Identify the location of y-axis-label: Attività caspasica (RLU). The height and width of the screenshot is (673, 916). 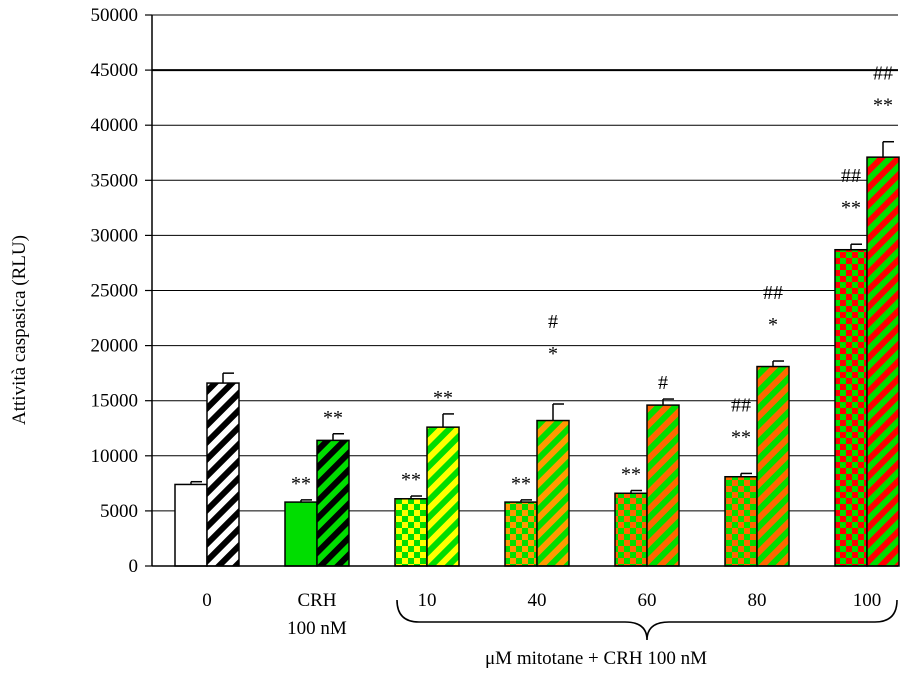
(19, 330).